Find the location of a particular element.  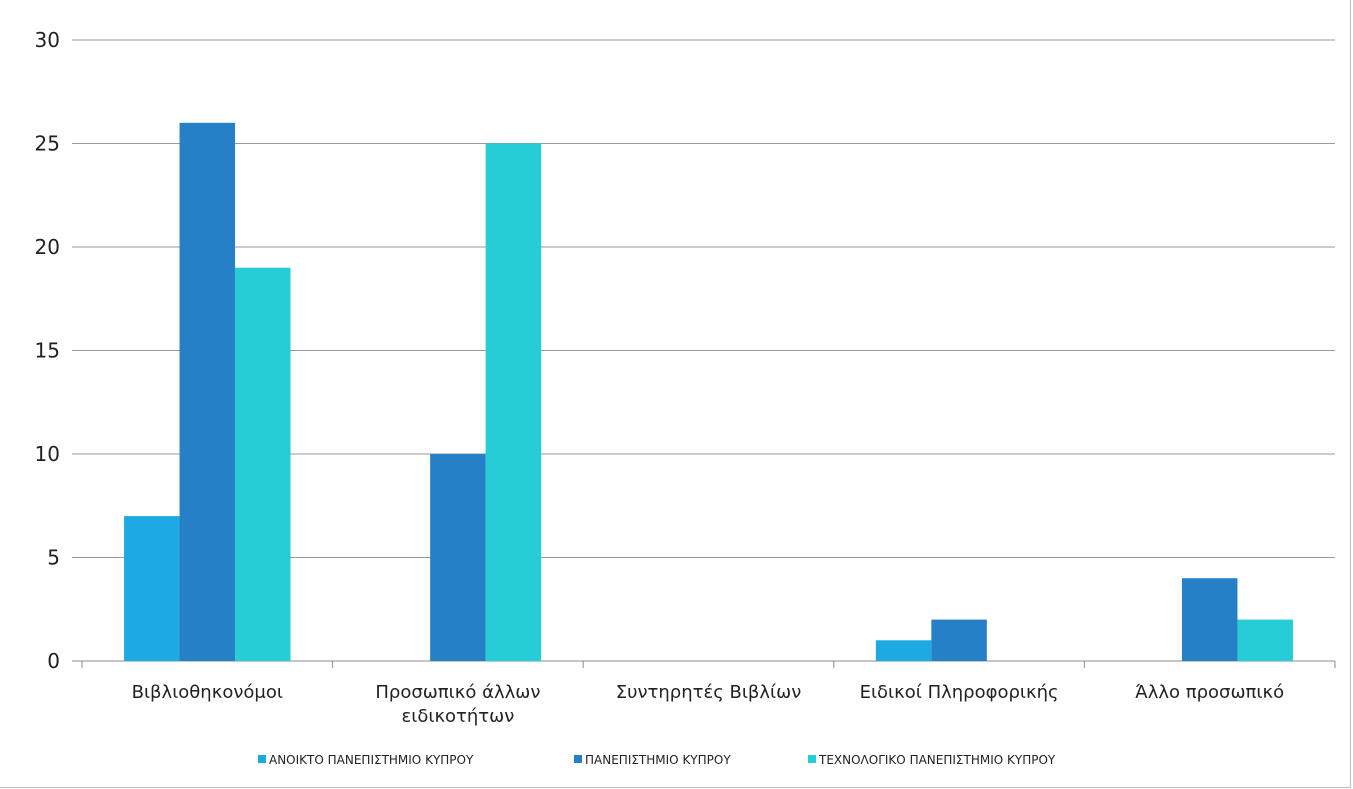

x-tick-label: Άλλο προσωπικό is located at coordinates (1209, 692).